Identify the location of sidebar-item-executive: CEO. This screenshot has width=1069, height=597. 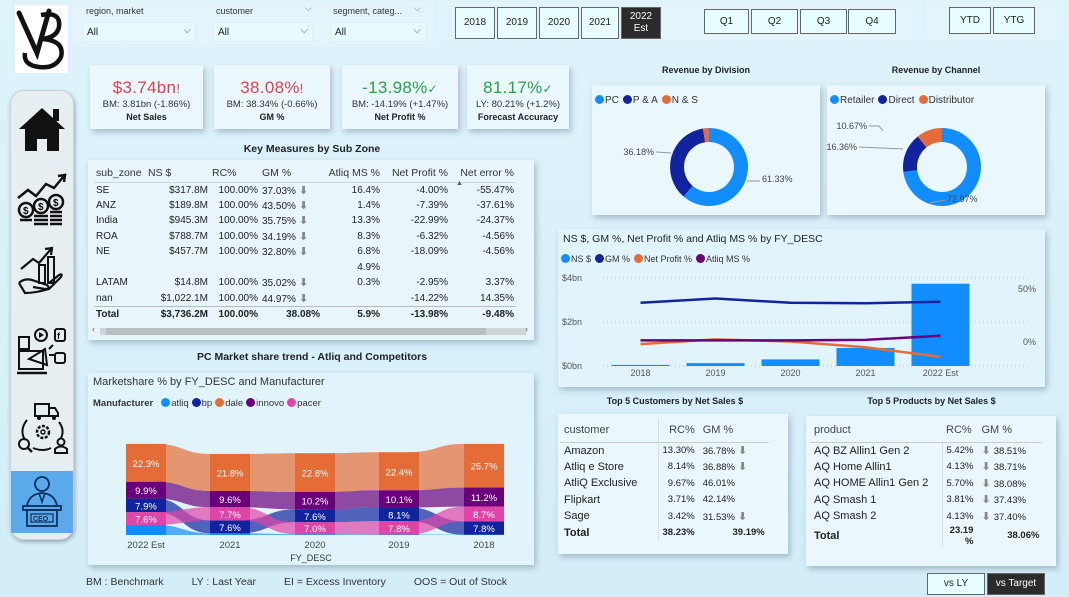
(42, 502).